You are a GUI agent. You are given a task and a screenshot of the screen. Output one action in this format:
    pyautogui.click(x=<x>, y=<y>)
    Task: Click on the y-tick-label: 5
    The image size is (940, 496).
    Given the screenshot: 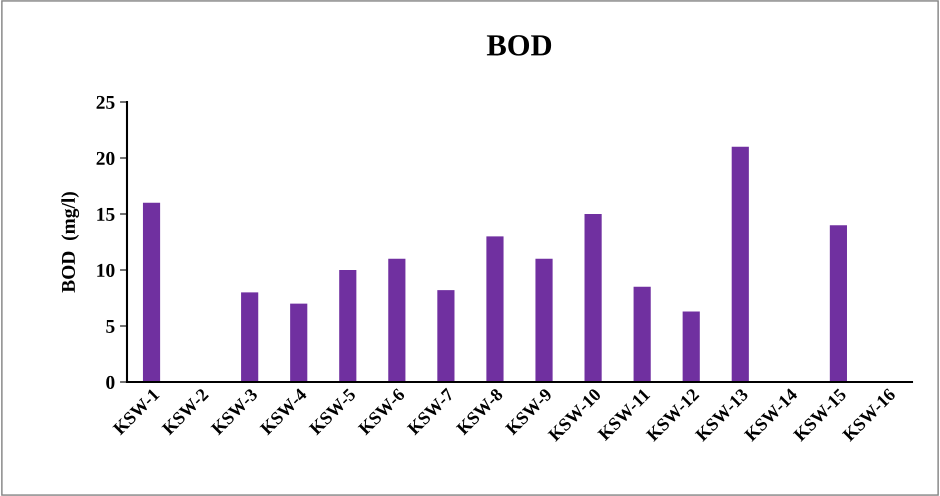 What is the action you would take?
    pyautogui.click(x=110, y=326)
    